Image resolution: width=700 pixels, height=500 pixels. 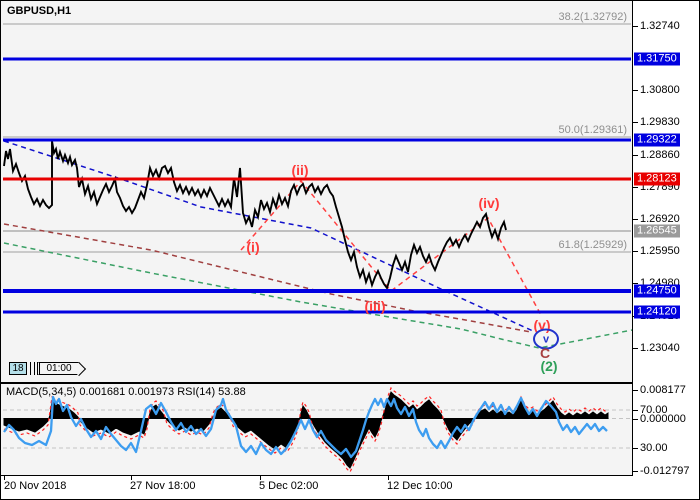 What do you see at coordinates (35, 486) in the screenshot?
I see `time-tick-label: 20 Nov 2018` at bounding box center [35, 486].